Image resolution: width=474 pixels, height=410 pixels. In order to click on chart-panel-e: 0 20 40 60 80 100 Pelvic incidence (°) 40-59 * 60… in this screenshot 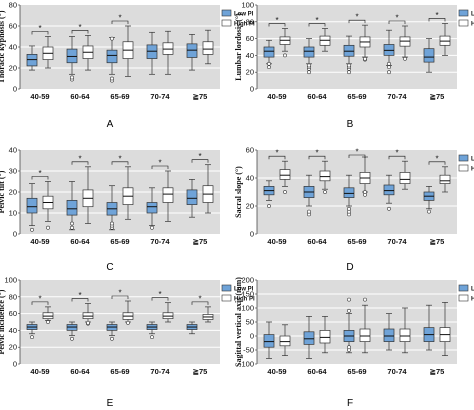, I will do `click(127, 326)`.